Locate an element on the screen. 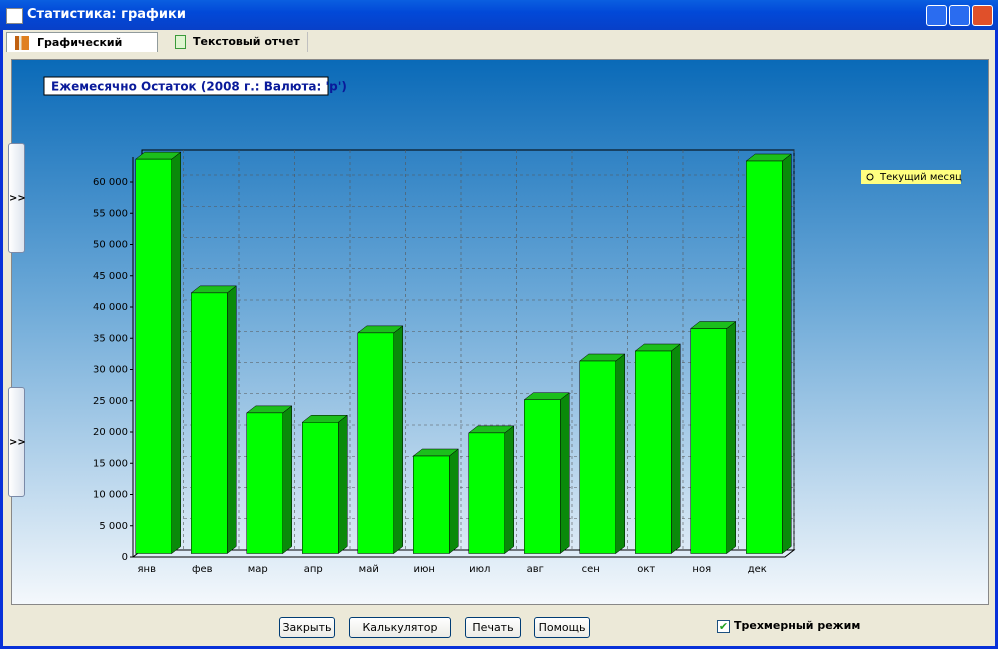 The image size is (998, 649). maximize-button is located at coordinates (959, 15).